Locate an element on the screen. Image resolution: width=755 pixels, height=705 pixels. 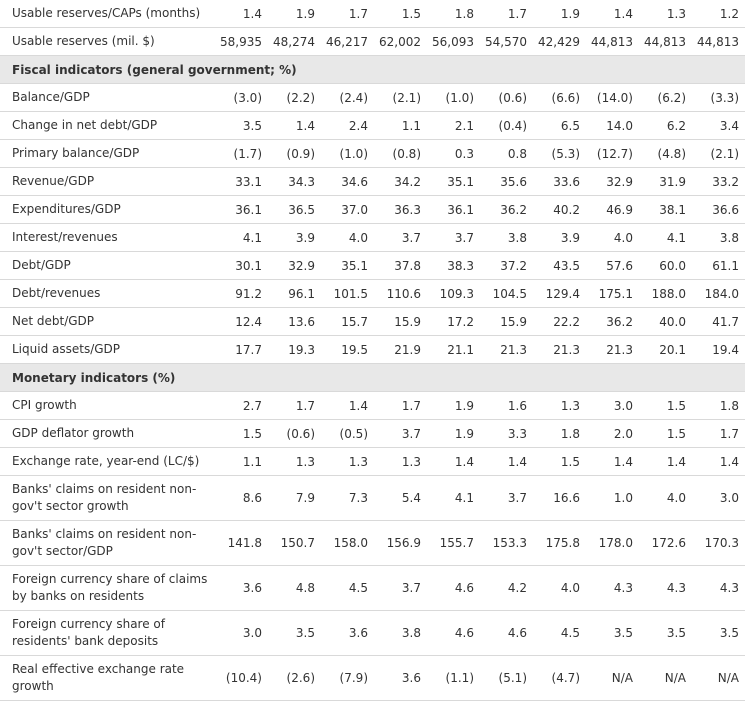
cell-value: 33.2 is located at coordinates (718, 181).